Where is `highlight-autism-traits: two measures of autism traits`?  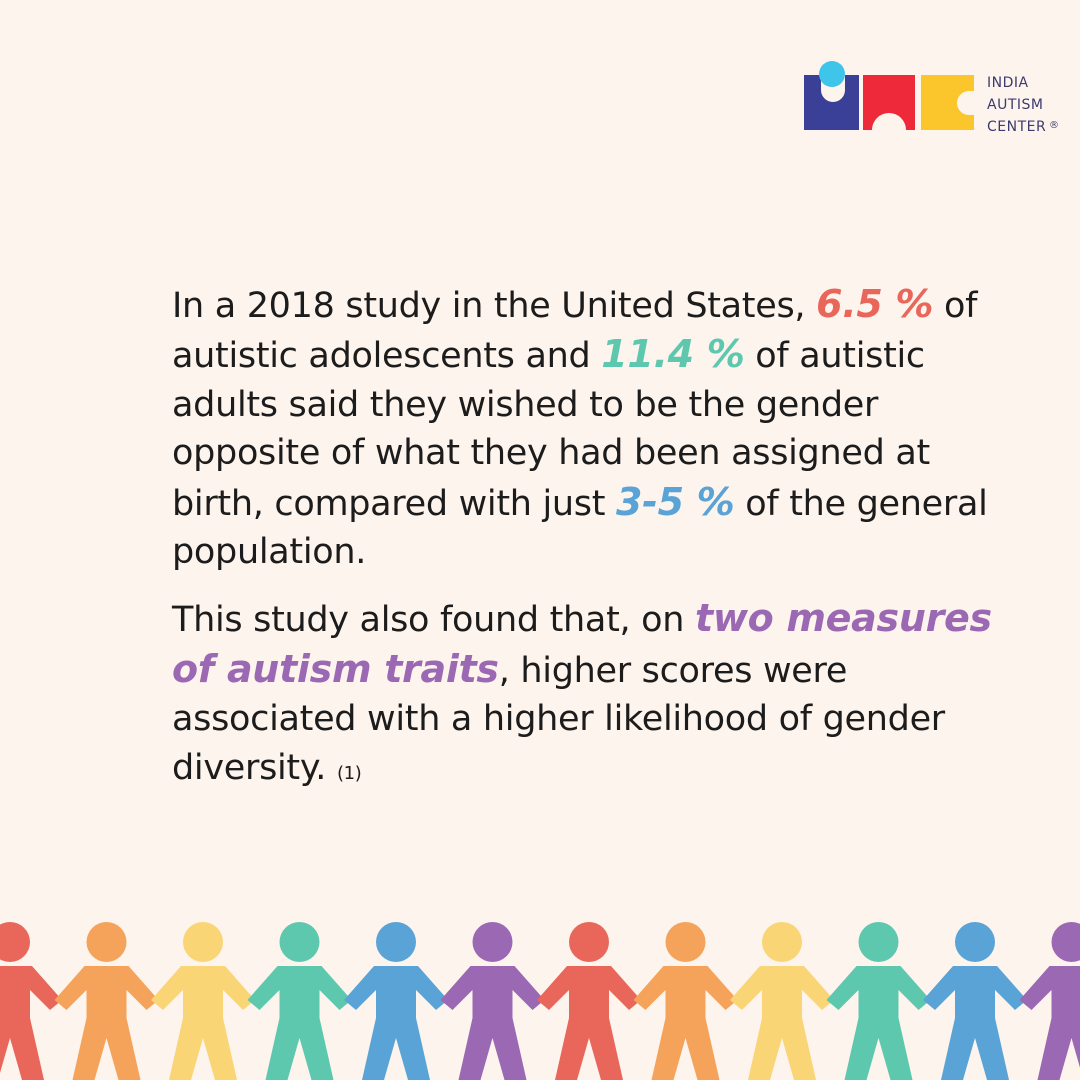 highlight-autism-traits: two measures of autism traits is located at coordinates (582, 643).